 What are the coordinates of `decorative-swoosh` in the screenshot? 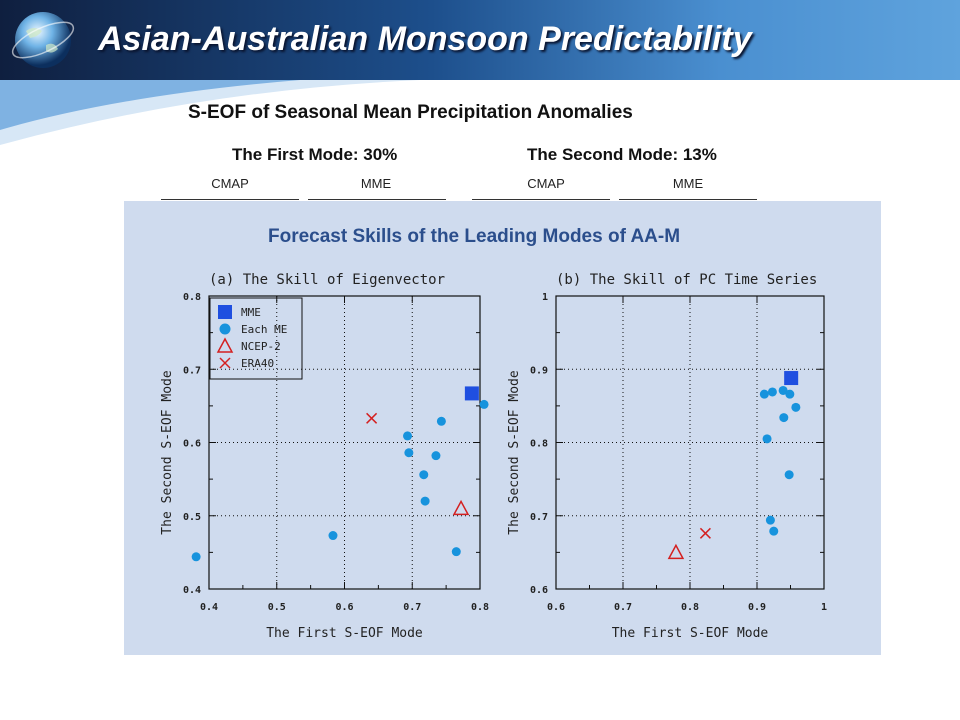 It's located at (210, 112).